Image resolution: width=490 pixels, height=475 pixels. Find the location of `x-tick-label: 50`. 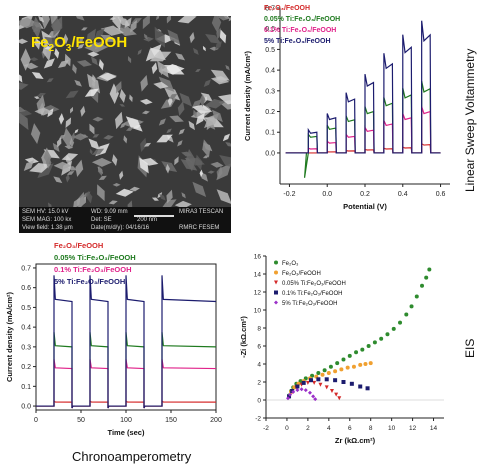

x-tick-label: 50 is located at coordinates (81, 420).